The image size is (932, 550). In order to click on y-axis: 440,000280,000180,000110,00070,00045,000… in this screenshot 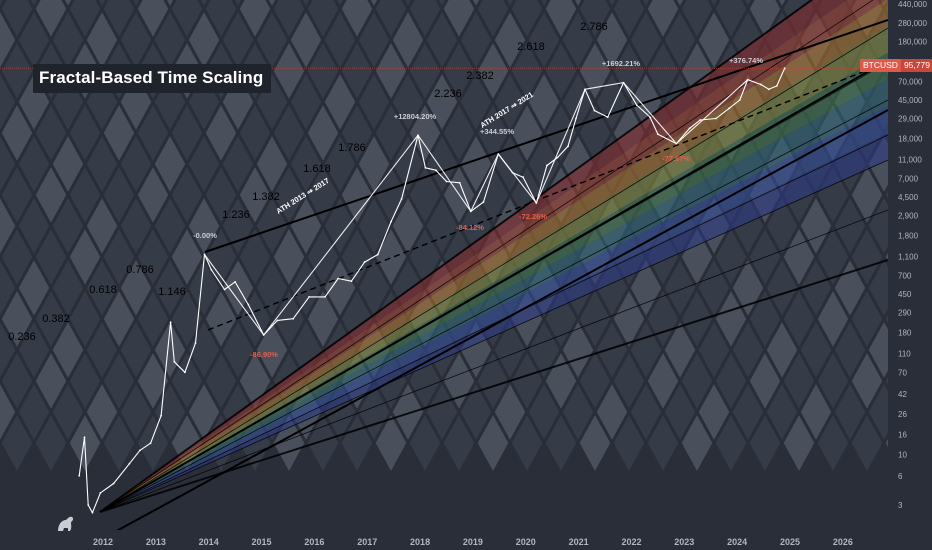, I will do `click(912, 255)`.